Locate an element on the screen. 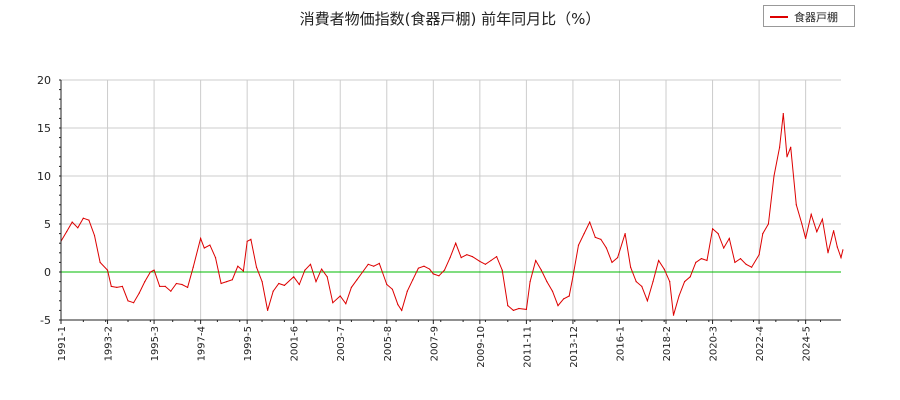 Image resolution: width=900 pixels, height=400 pixels. y-tick-label: 15 is located at coordinates (44, 128).